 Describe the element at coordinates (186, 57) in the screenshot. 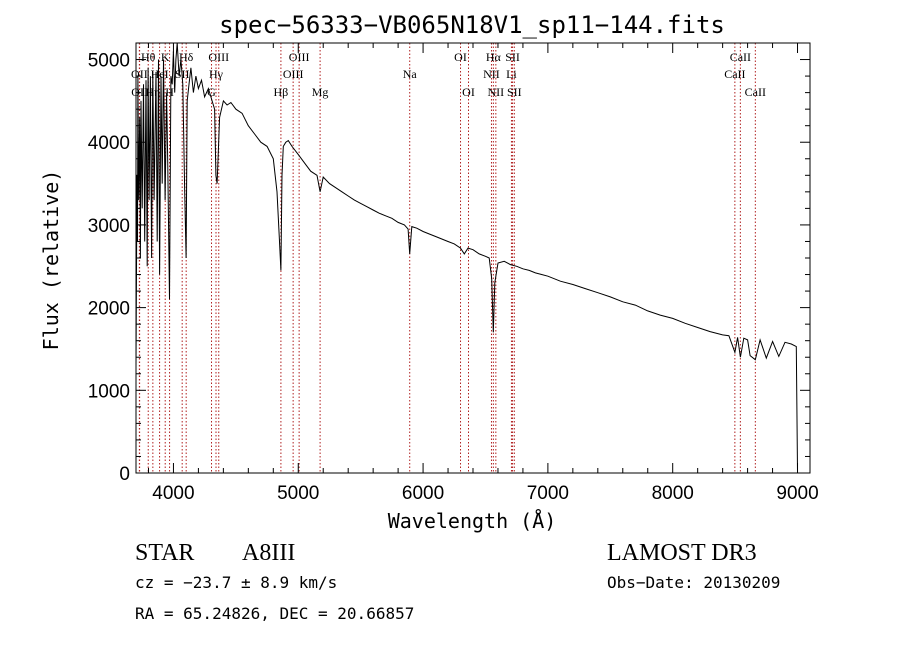

I see `spectral-line-label: Hδ` at that location.